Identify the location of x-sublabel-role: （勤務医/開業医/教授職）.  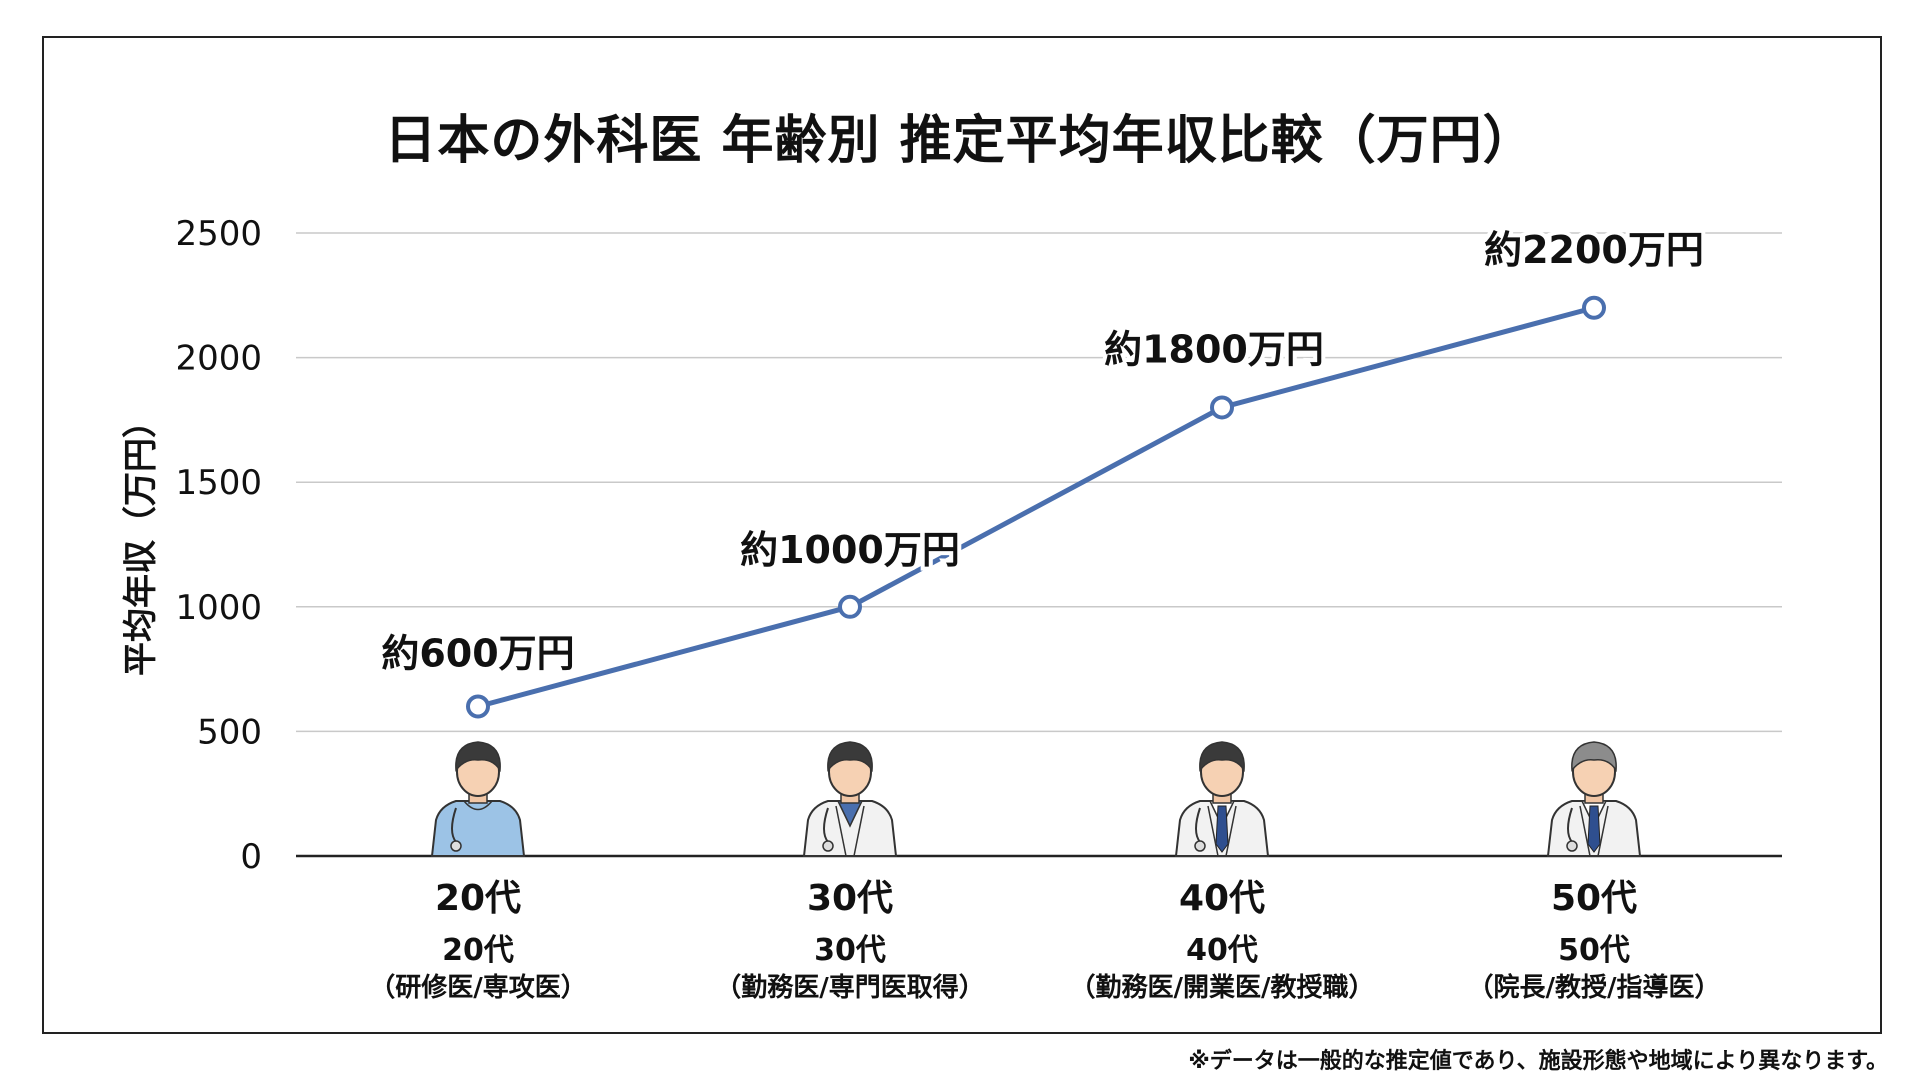
(1222, 988).